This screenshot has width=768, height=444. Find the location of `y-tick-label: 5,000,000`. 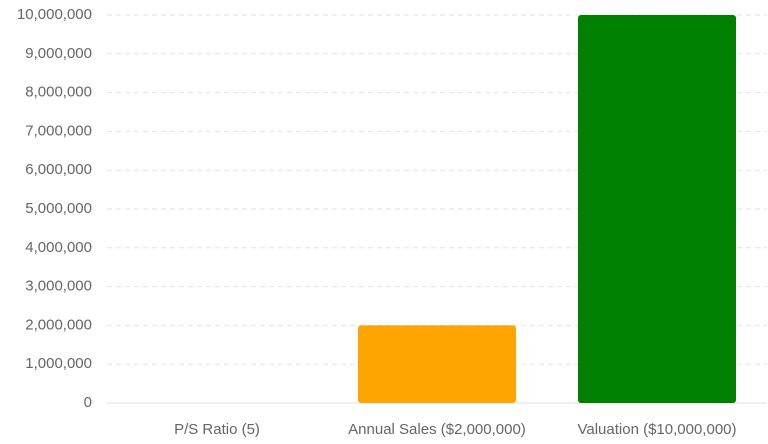

y-tick-label: 5,000,000 is located at coordinates (58, 208).